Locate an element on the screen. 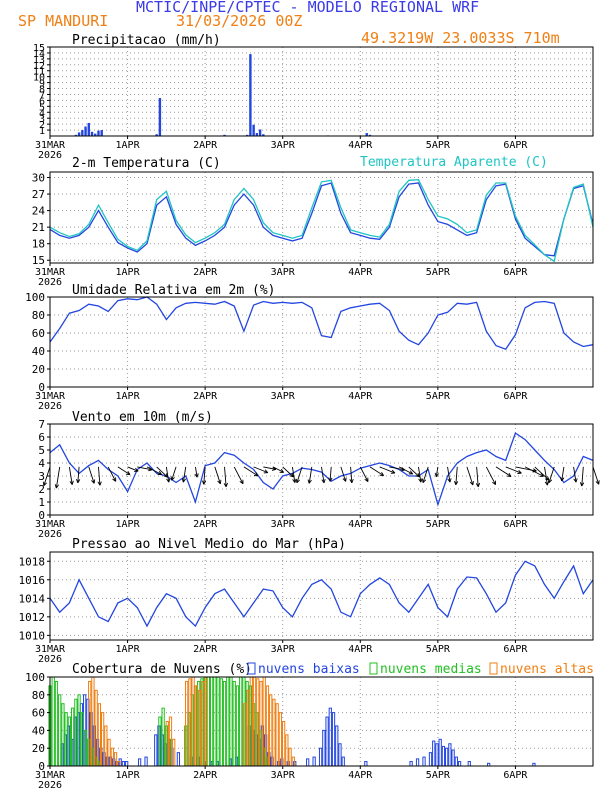  vento-ytick-label: 0 is located at coordinates (41, 515).